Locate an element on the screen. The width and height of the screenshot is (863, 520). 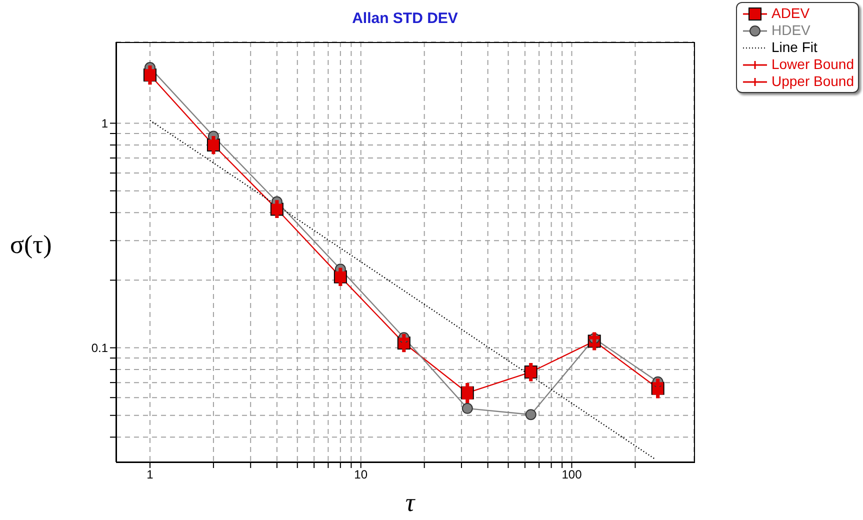
x-tick-label: 100 is located at coordinates (572, 475).